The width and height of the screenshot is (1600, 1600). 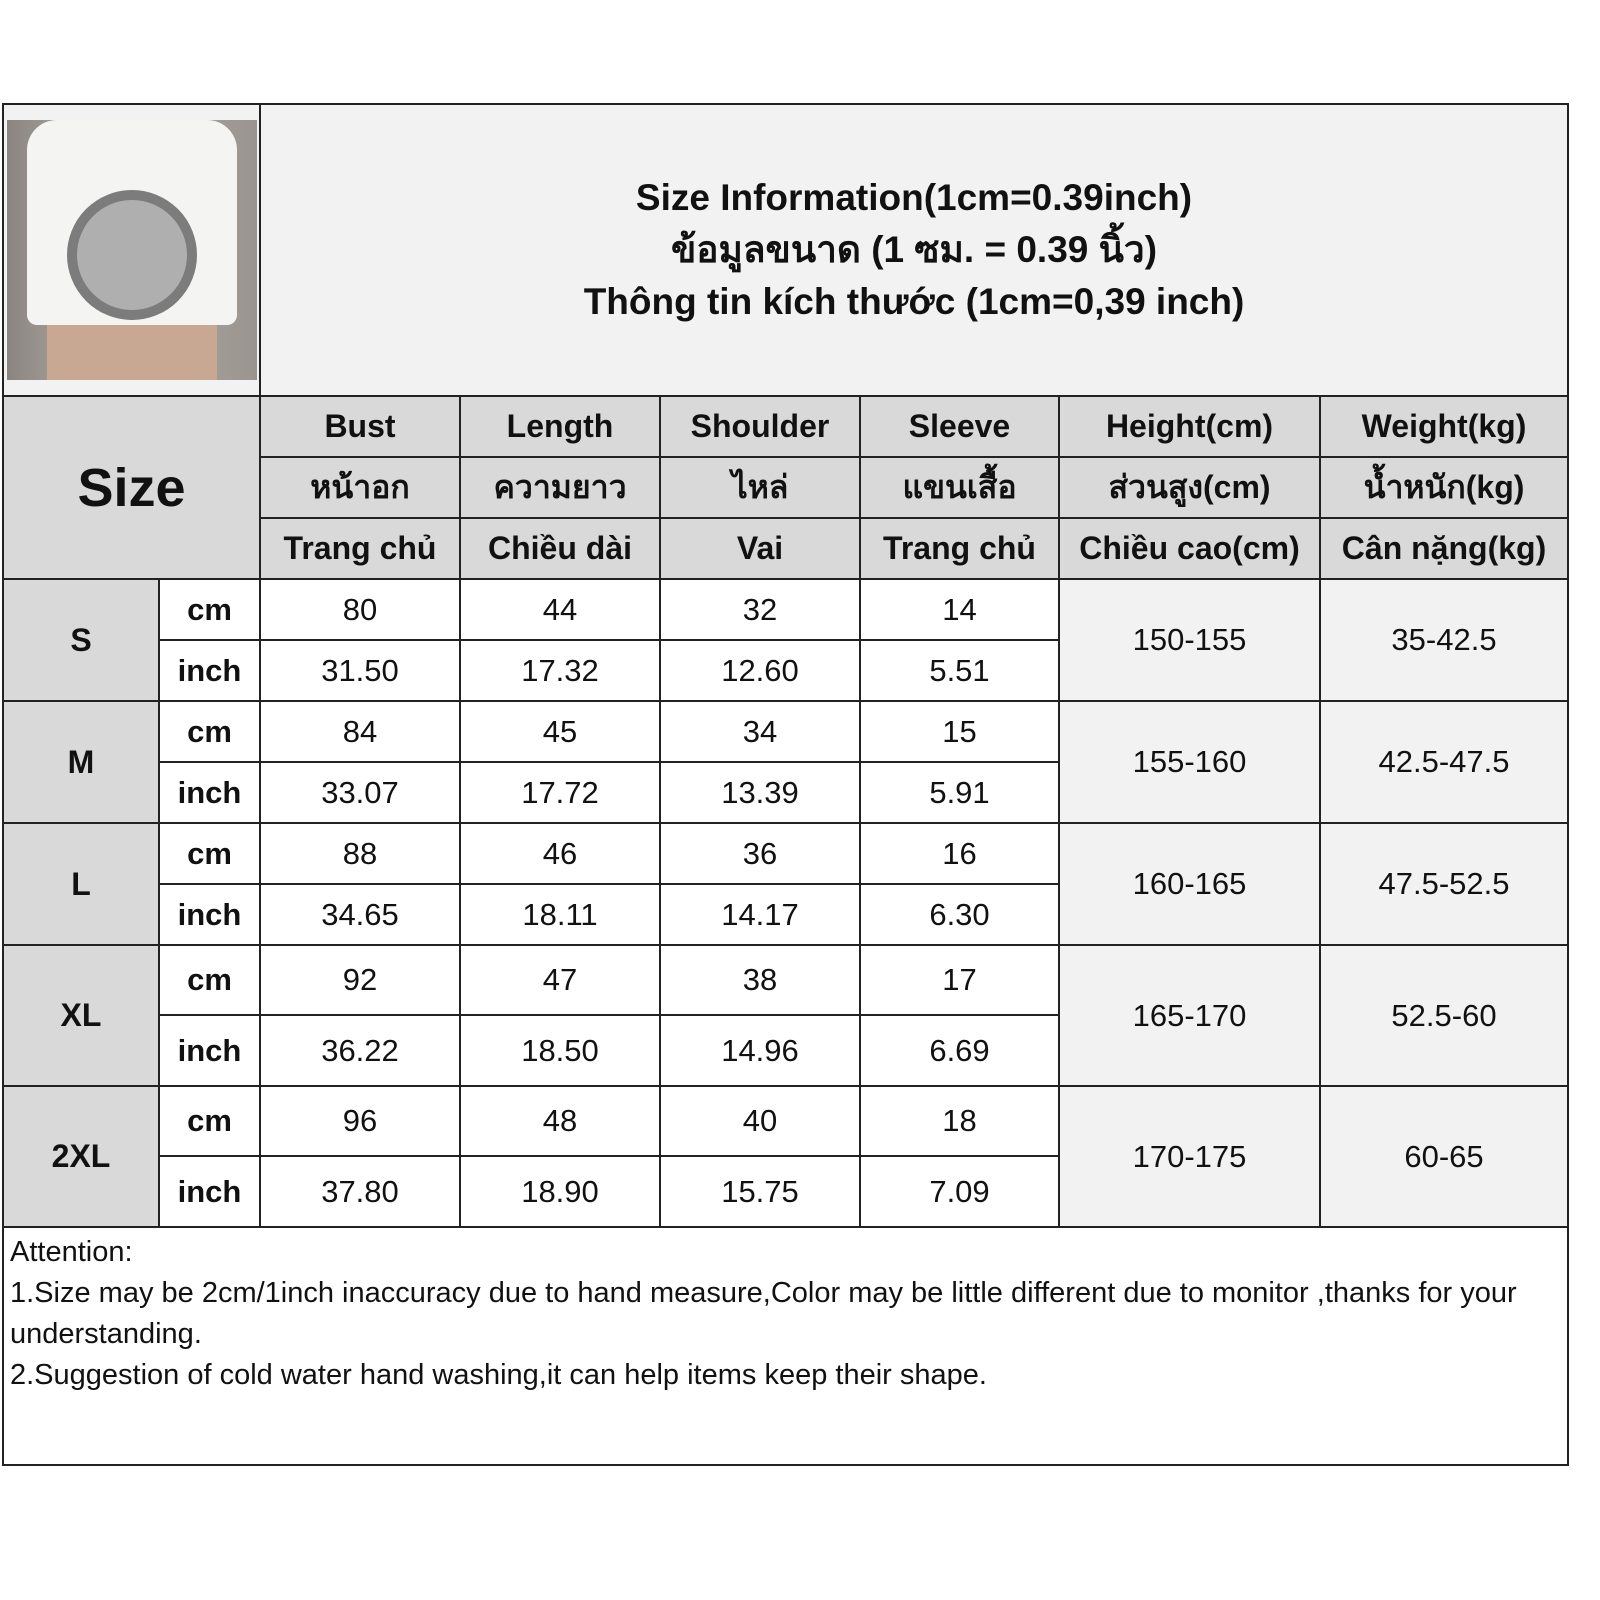 I want to click on measure-cell: 7.09, so click(x=959, y=1191).